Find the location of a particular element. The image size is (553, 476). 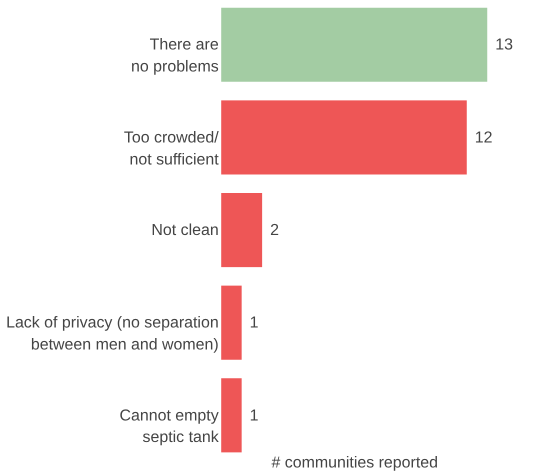

y-tick-label: Not clean is located at coordinates (185, 231).